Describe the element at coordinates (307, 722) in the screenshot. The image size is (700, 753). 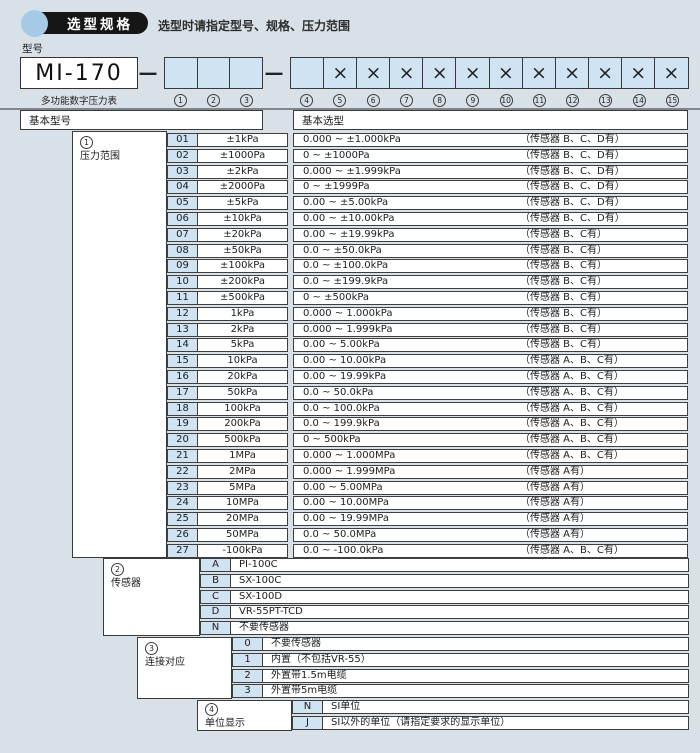
I see `option-code-cell: J` at that location.